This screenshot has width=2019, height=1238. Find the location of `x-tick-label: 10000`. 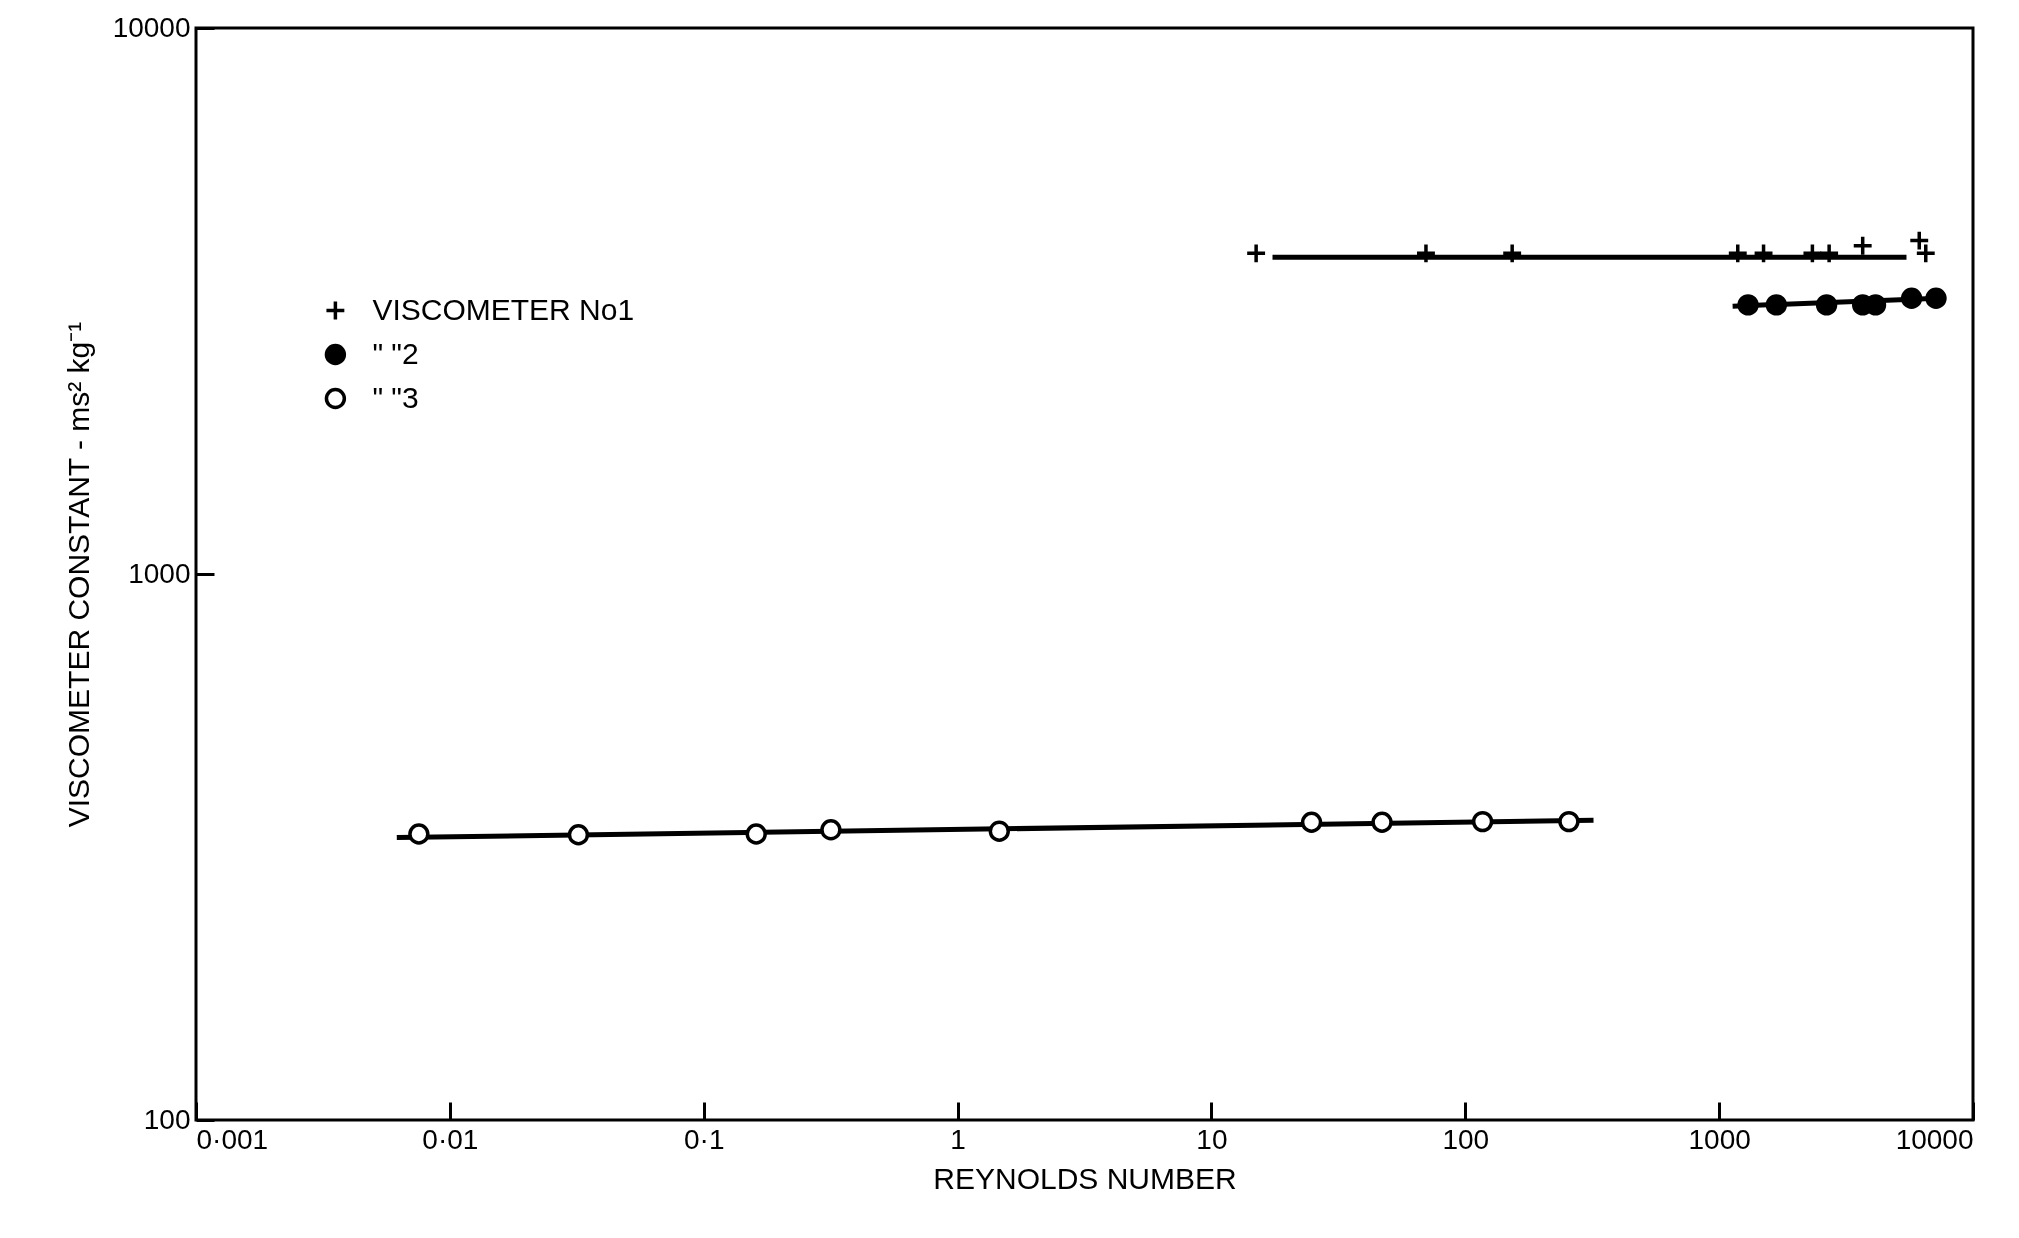

x-tick-label: 10000 is located at coordinates (1934, 1139).